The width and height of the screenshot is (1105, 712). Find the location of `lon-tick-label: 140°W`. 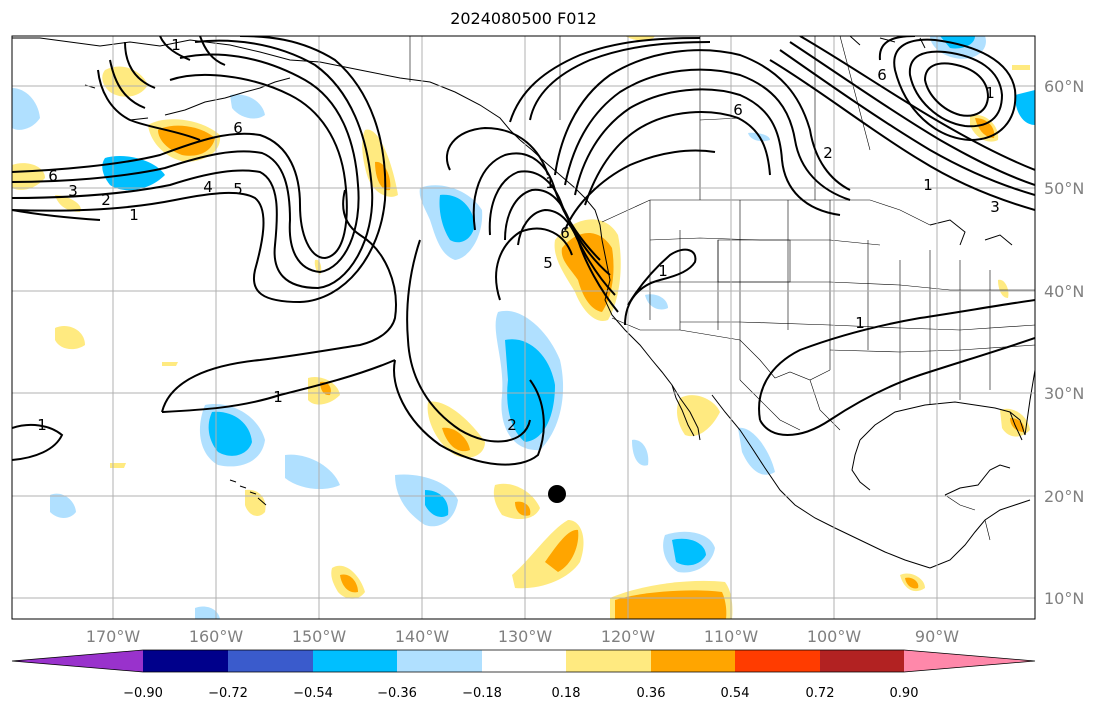

lon-tick-label: 140°W is located at coordinates (422, 636).